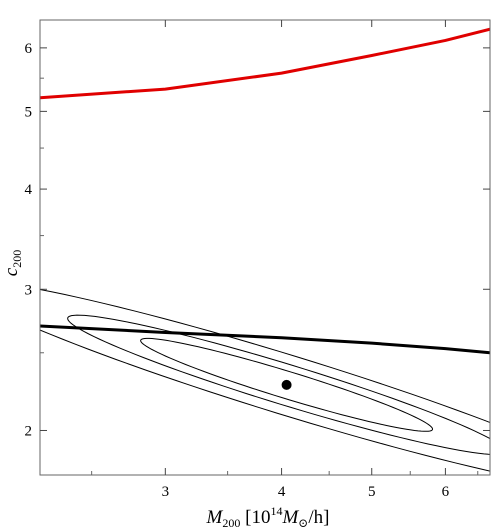 Image resolution: width=500 pixels, height=529 pixels. I want to click on best-fit-layer, so click(286, 384).